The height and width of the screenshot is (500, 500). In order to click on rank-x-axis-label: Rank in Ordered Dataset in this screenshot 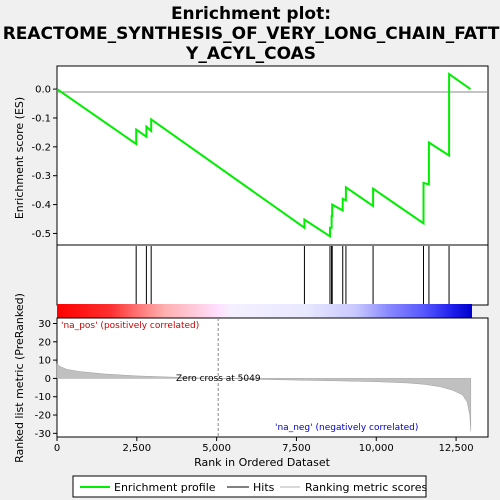, I will do `click(262, 462)`.